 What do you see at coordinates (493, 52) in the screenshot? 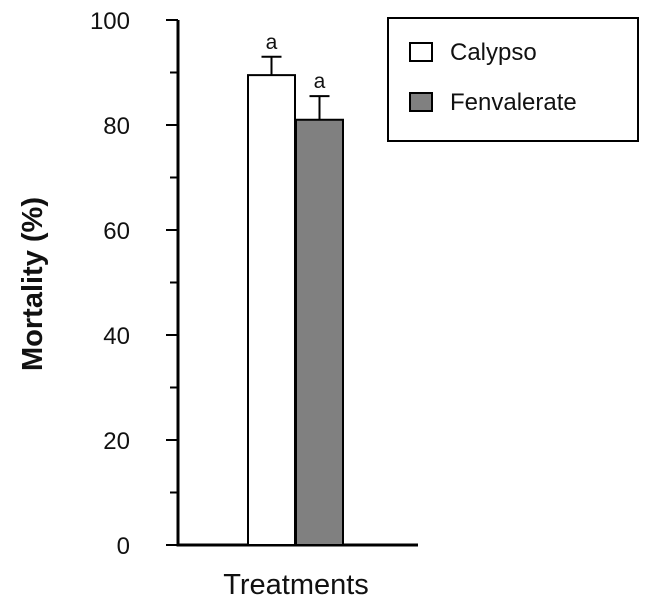
I see `legend-label-calypso: Calypso` at bounding box center [493, 52].